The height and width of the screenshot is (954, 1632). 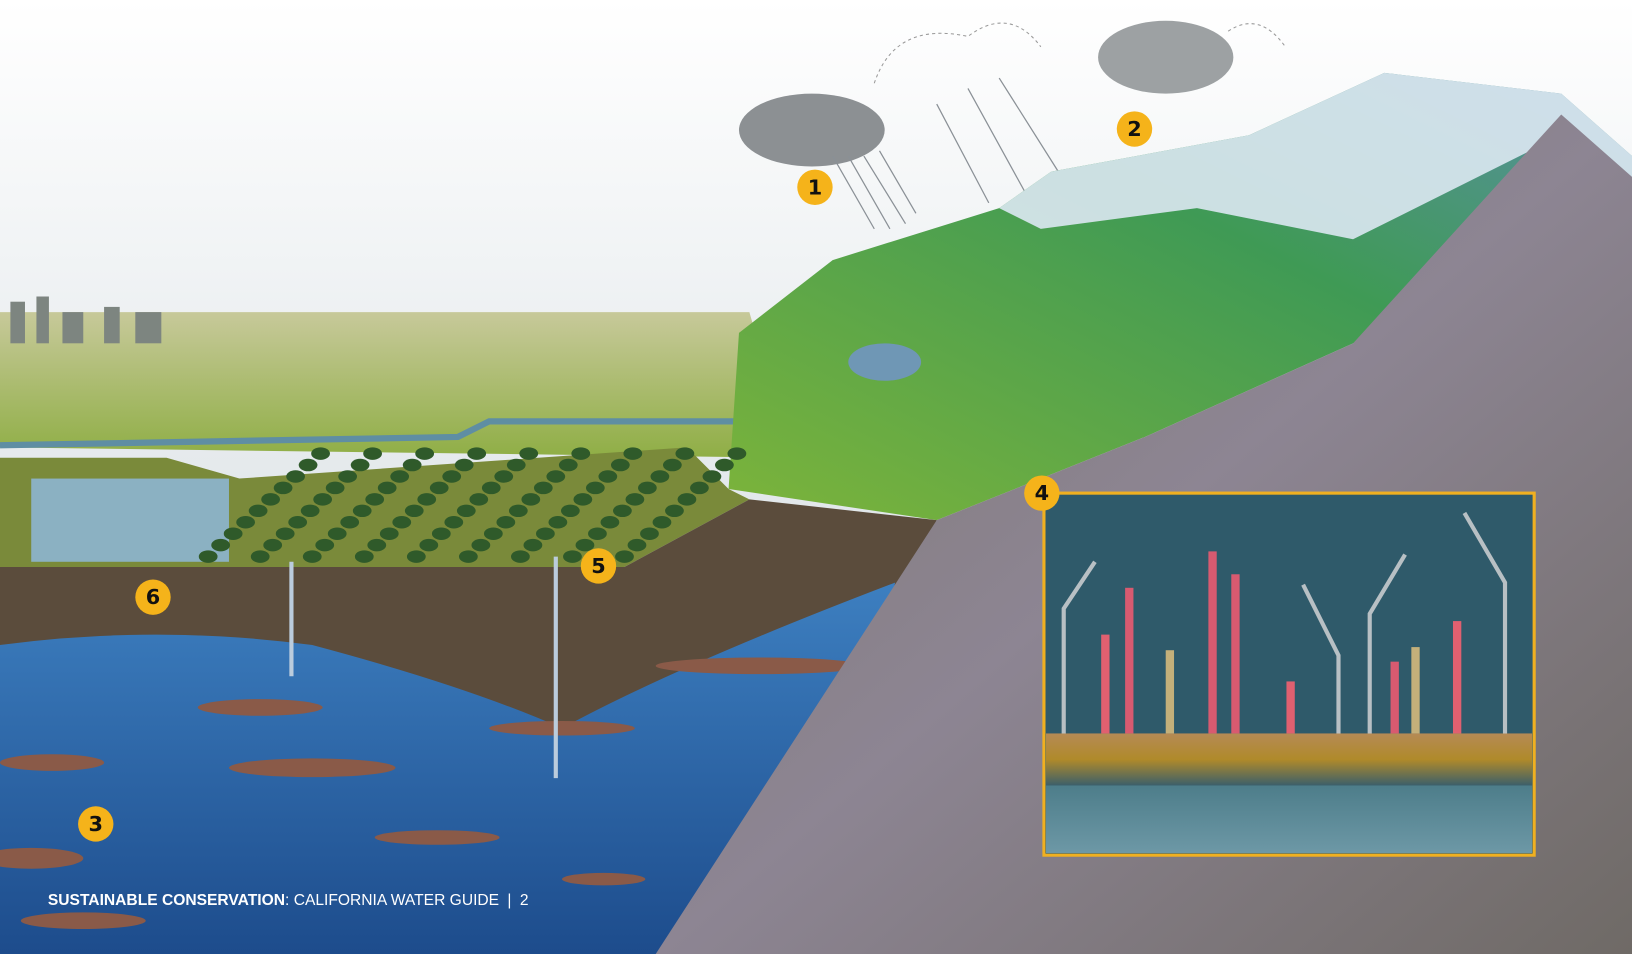 What do you see at coordinates (1289, 759) in the screenshot?
I see `inset-soil` at bounding box center [1289, 759].